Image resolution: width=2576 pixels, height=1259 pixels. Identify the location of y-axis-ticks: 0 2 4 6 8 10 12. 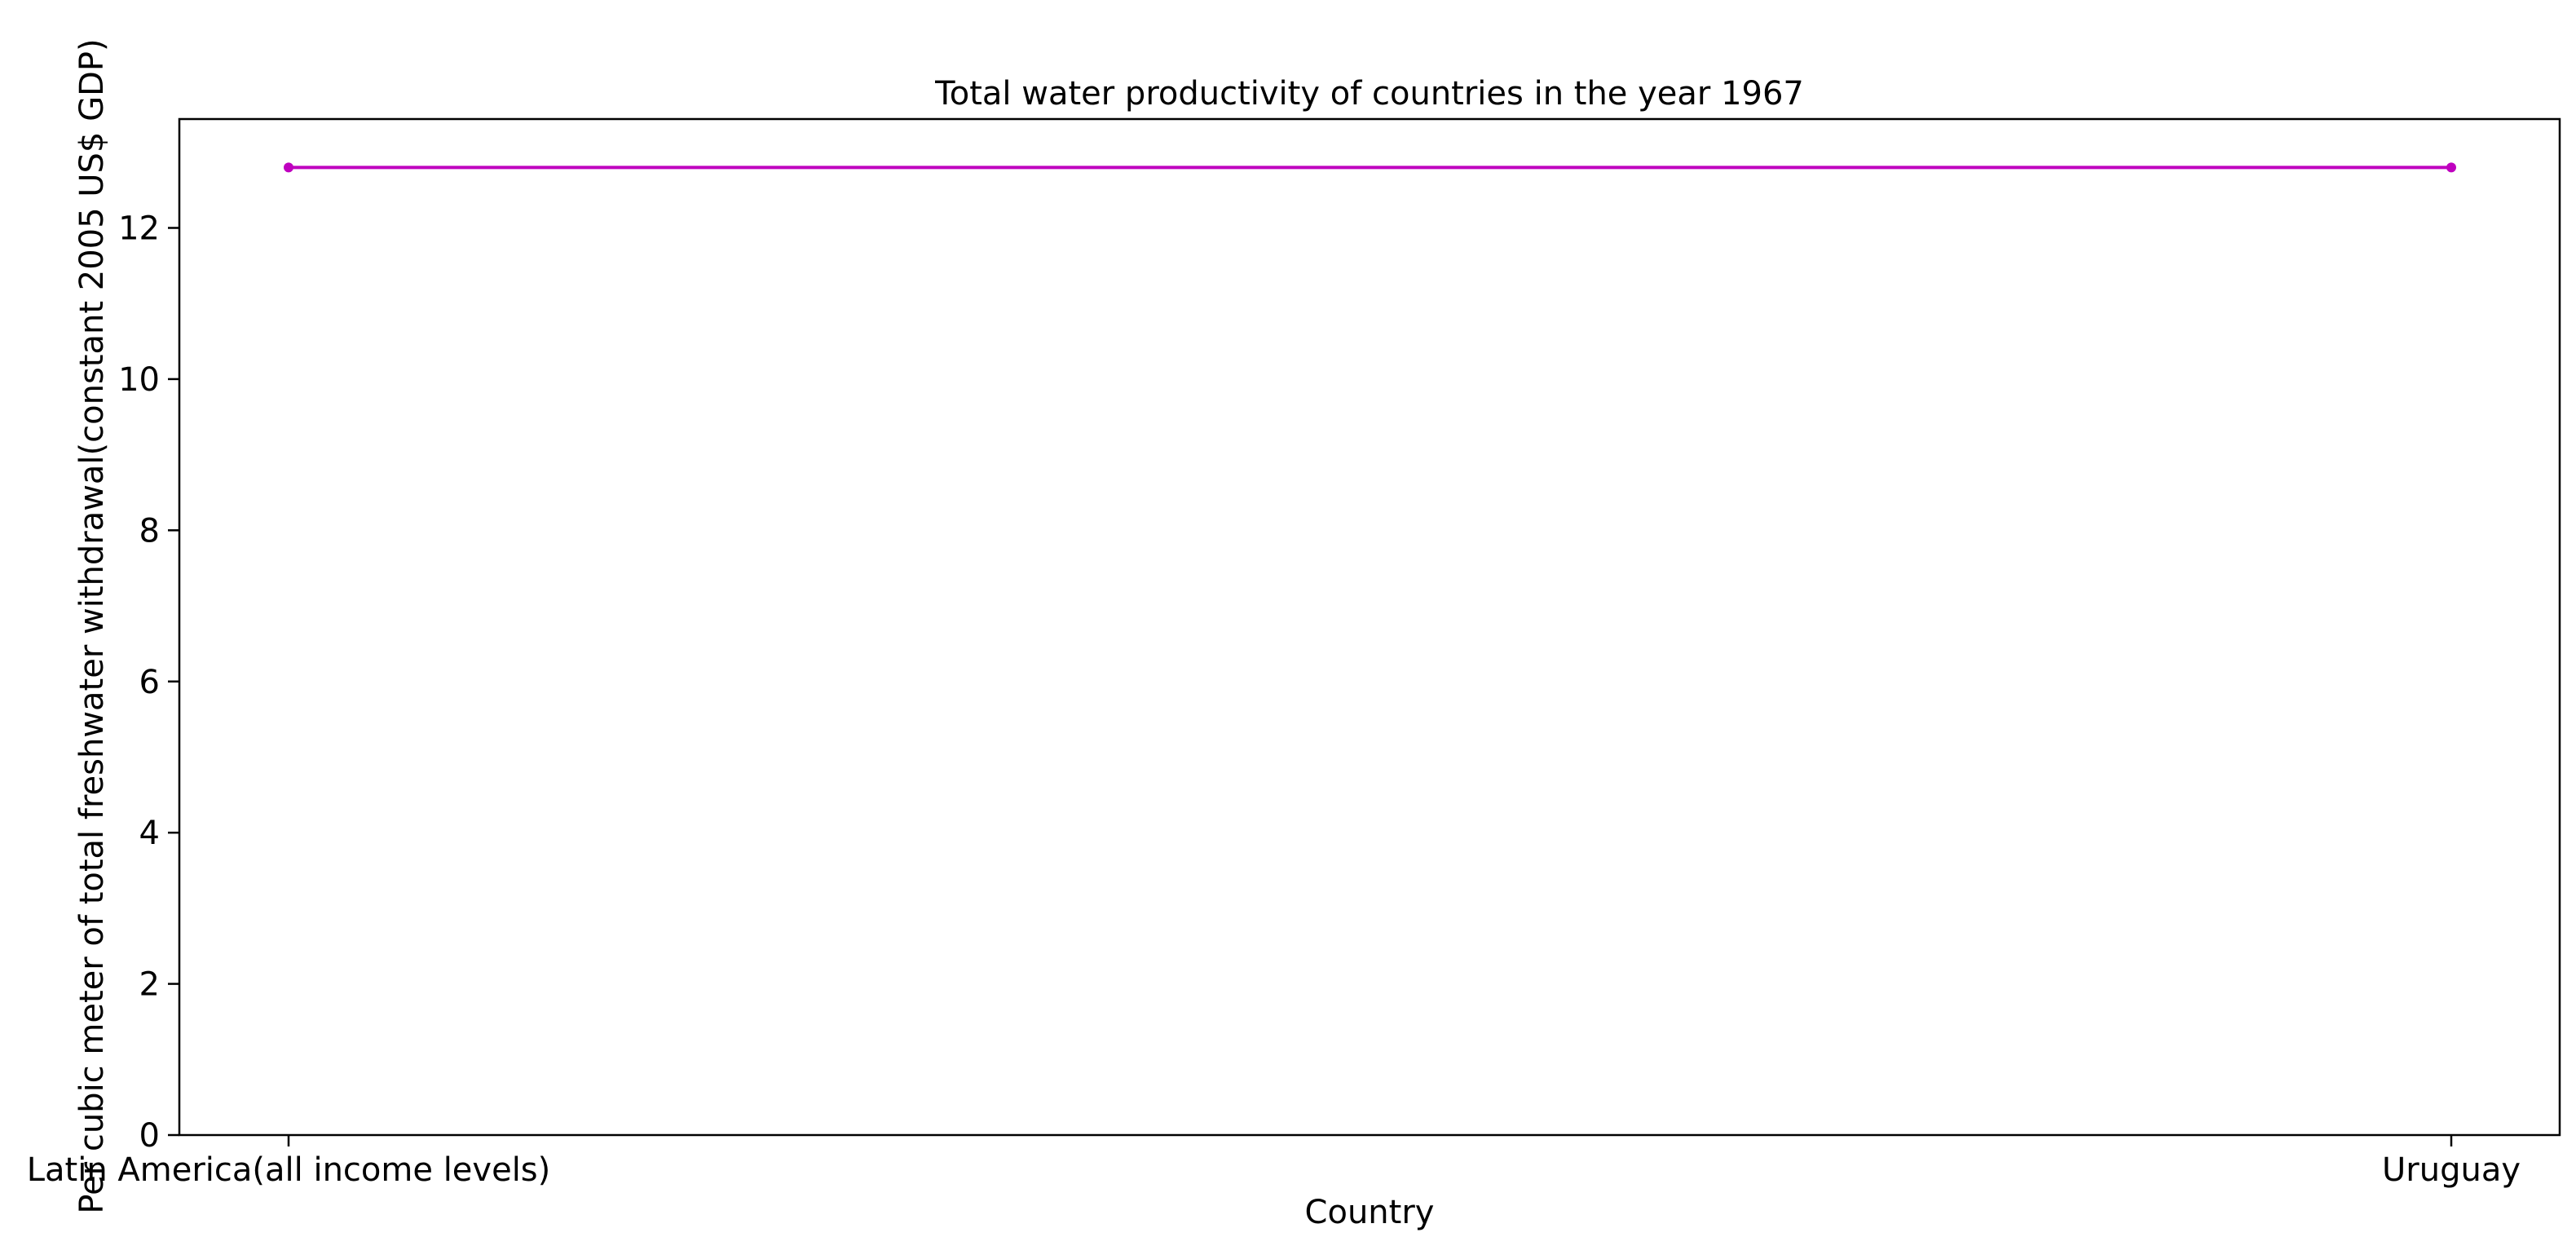
(148, 682).